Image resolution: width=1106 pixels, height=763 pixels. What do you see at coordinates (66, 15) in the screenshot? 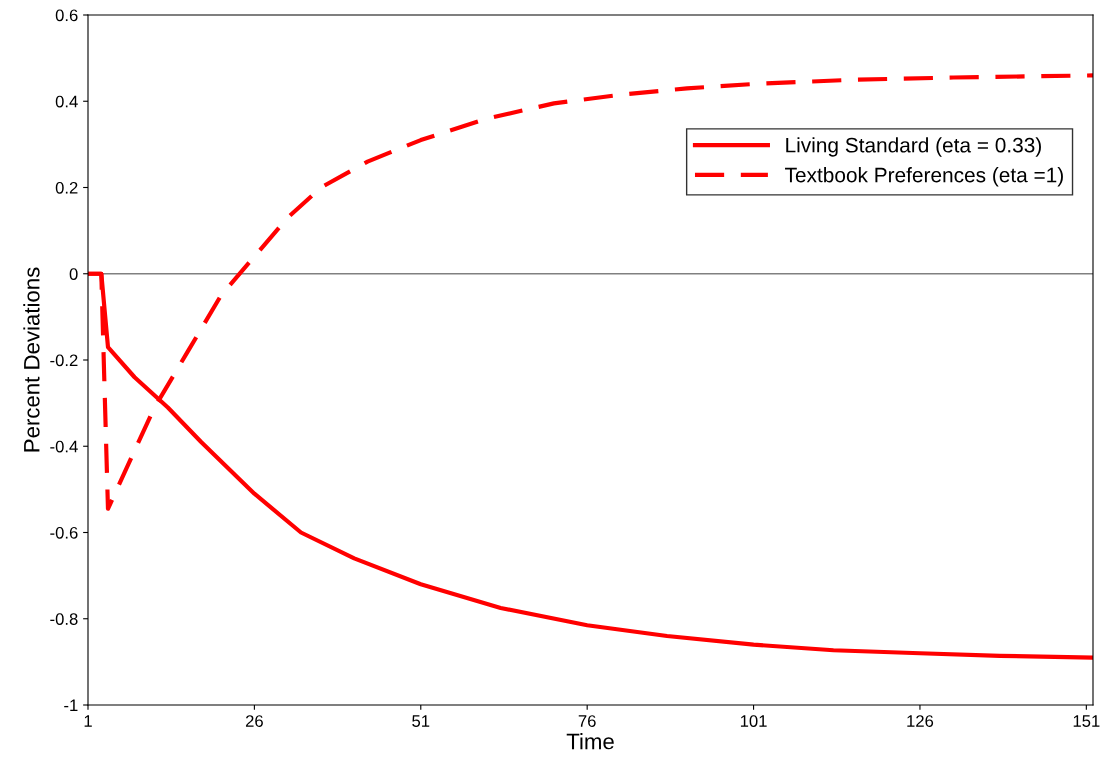
I see `y-tick-label: 0.6` at bounding box center [66, 15].